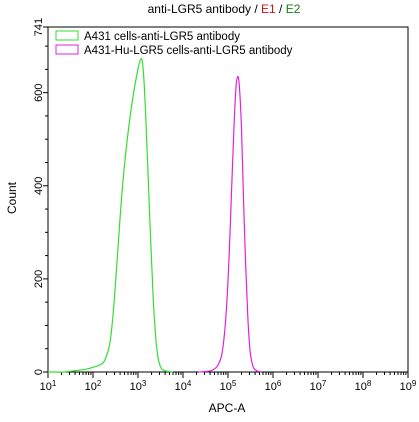 The image size is (419, 422). Describe the element at coordinates (39, 27) in the screenshot. I see `y-tick-label: 741` at that location.